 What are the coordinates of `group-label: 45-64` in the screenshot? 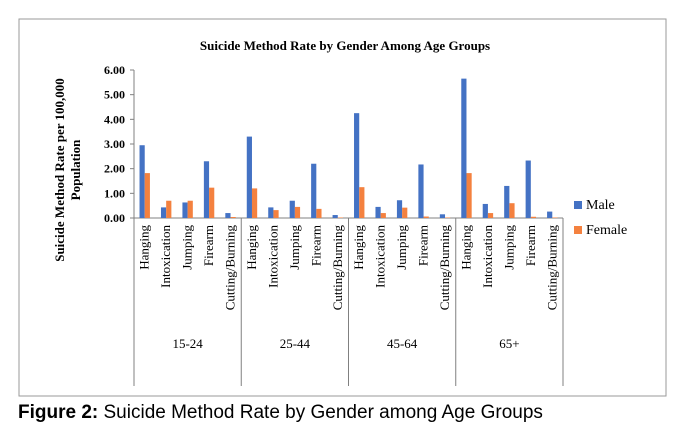 It's located at (402, 343).